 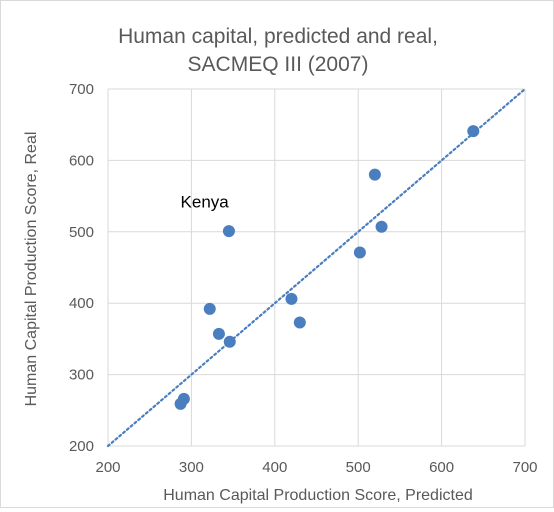 What do you see at coordinates (278, 36) in the screenshot?
I see `chart-title-line-1: Human capital, predicted and real,` at bounding box center [278, 36].